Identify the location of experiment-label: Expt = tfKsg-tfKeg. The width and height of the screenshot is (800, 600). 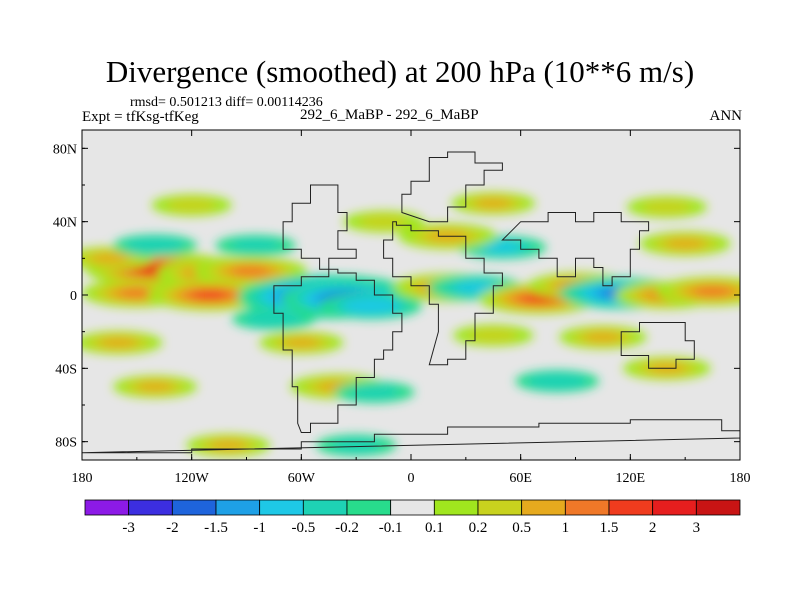
(140, 117).